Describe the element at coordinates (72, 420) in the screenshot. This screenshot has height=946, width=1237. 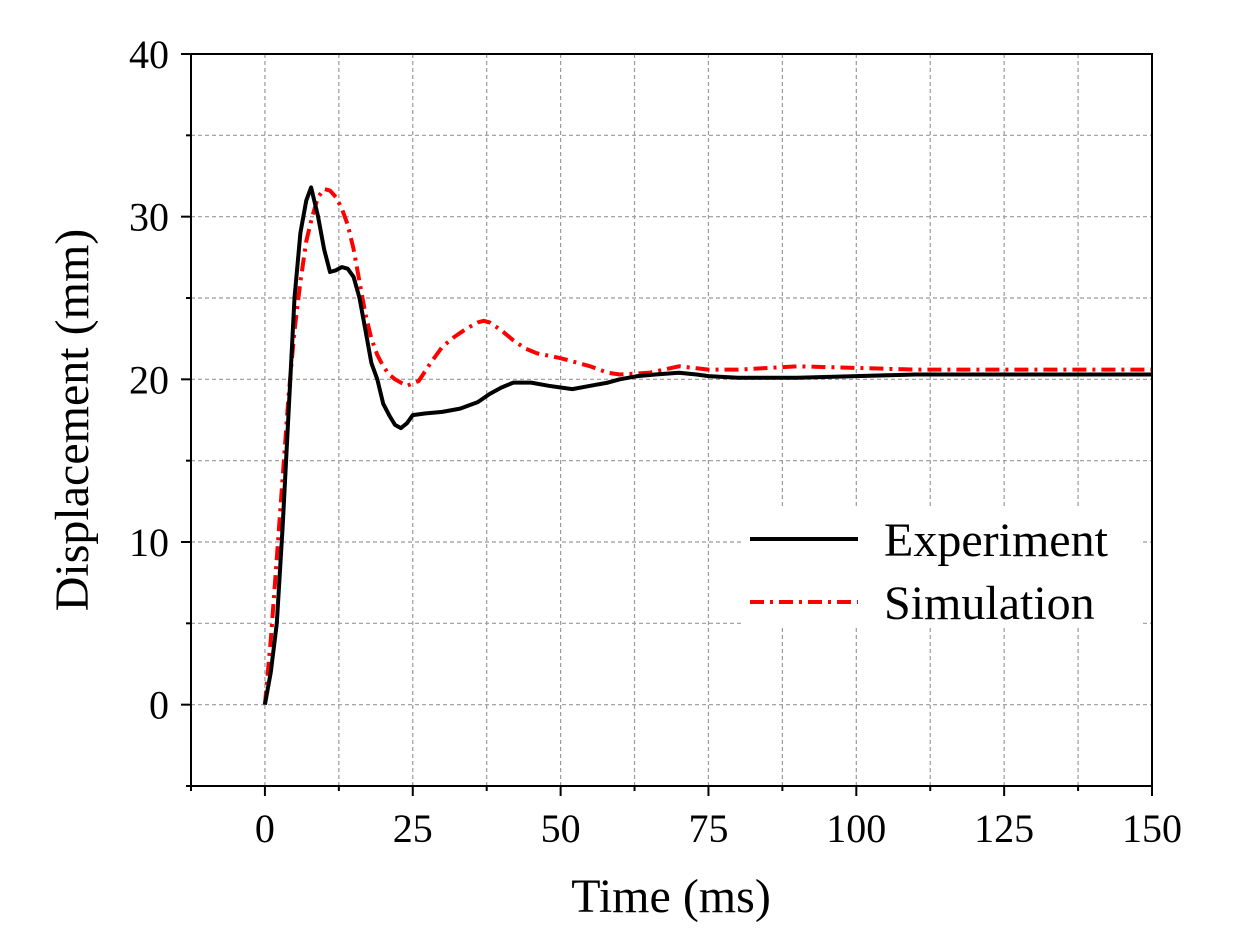
I see `y-axis-title: Displacement (mm)` at that location.